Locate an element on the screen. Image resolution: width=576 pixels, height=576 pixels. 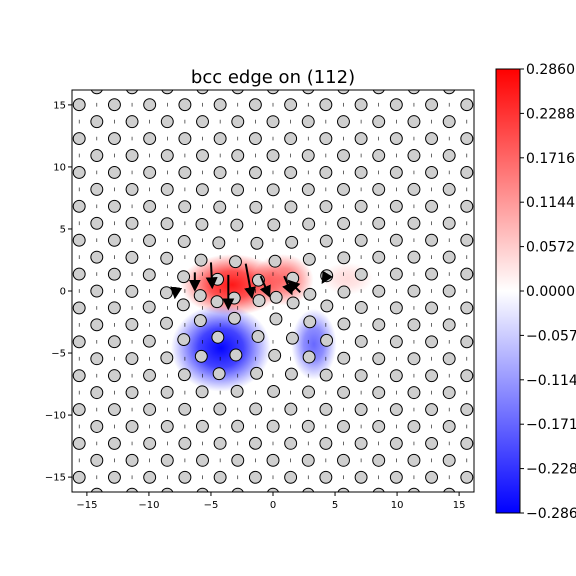
y-axis: −15 −10 −5 0 5 10 15 is located at coordinates (58, 292).